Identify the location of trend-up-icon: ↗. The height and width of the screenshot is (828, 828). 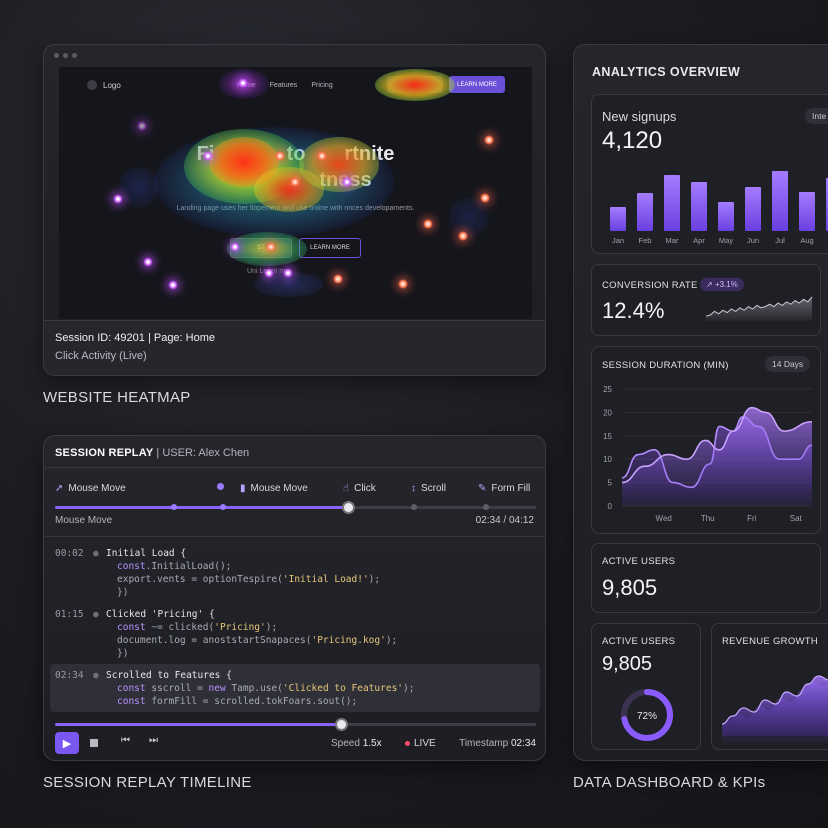
(709, 284).